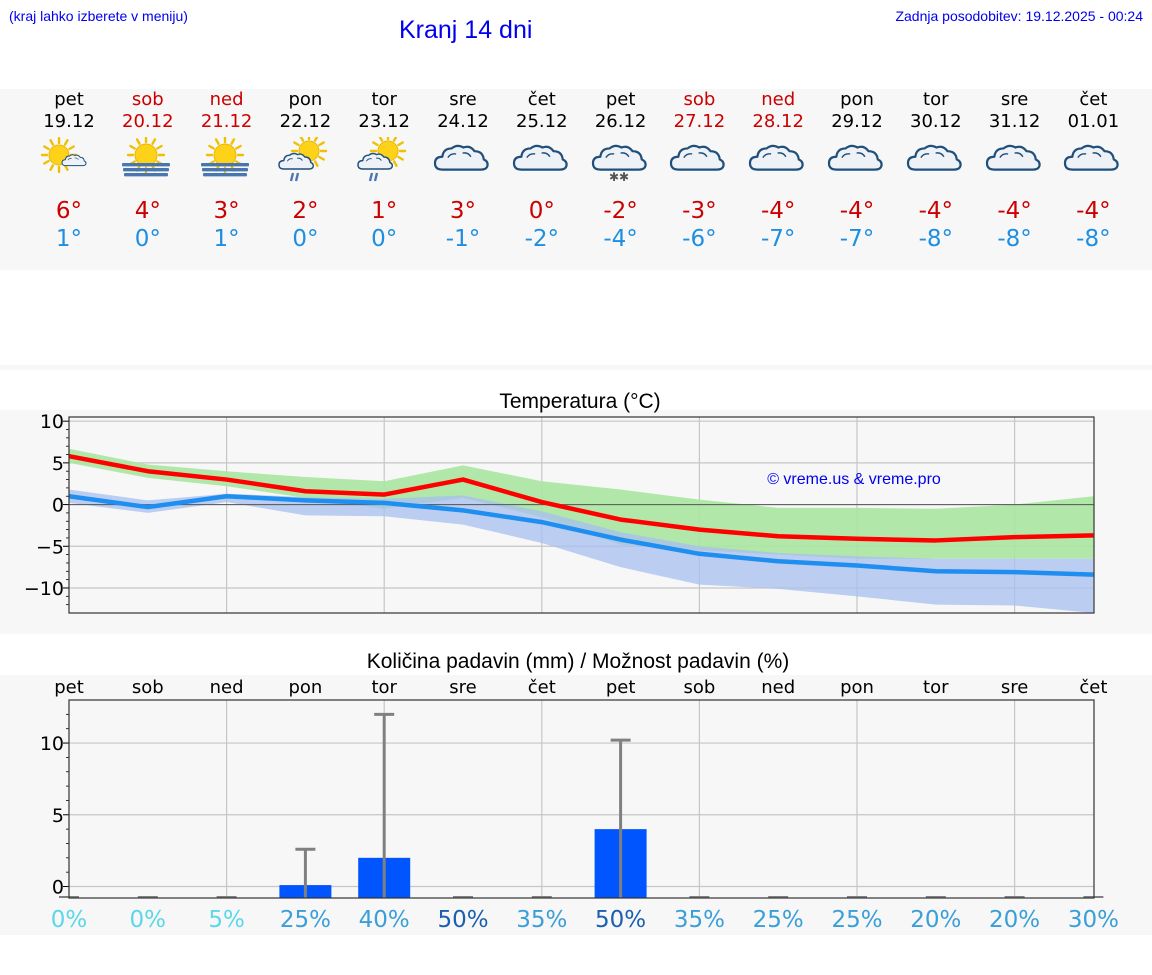 This screenshot has width=1152, height=975. I want to click on temperature-y-tick-label: −10, so click(44, 589).